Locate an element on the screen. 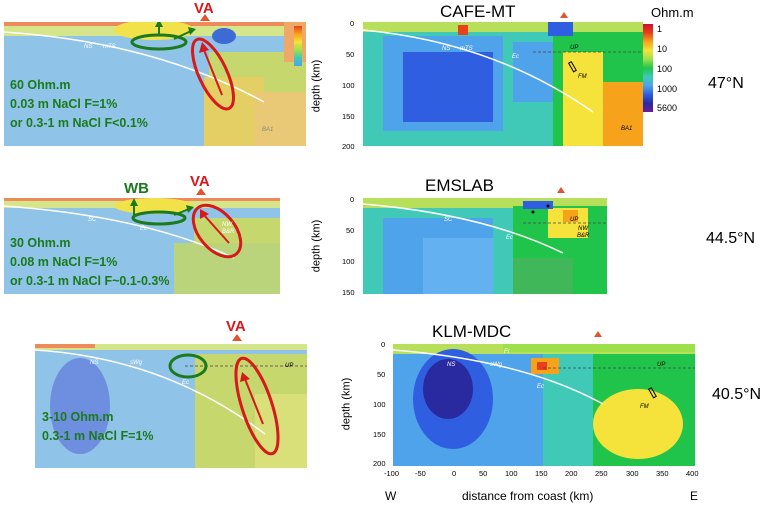 The width and height of the screenshot is (776, 508). row3-depth-tick: 100 is located at coordinates (379, 404).